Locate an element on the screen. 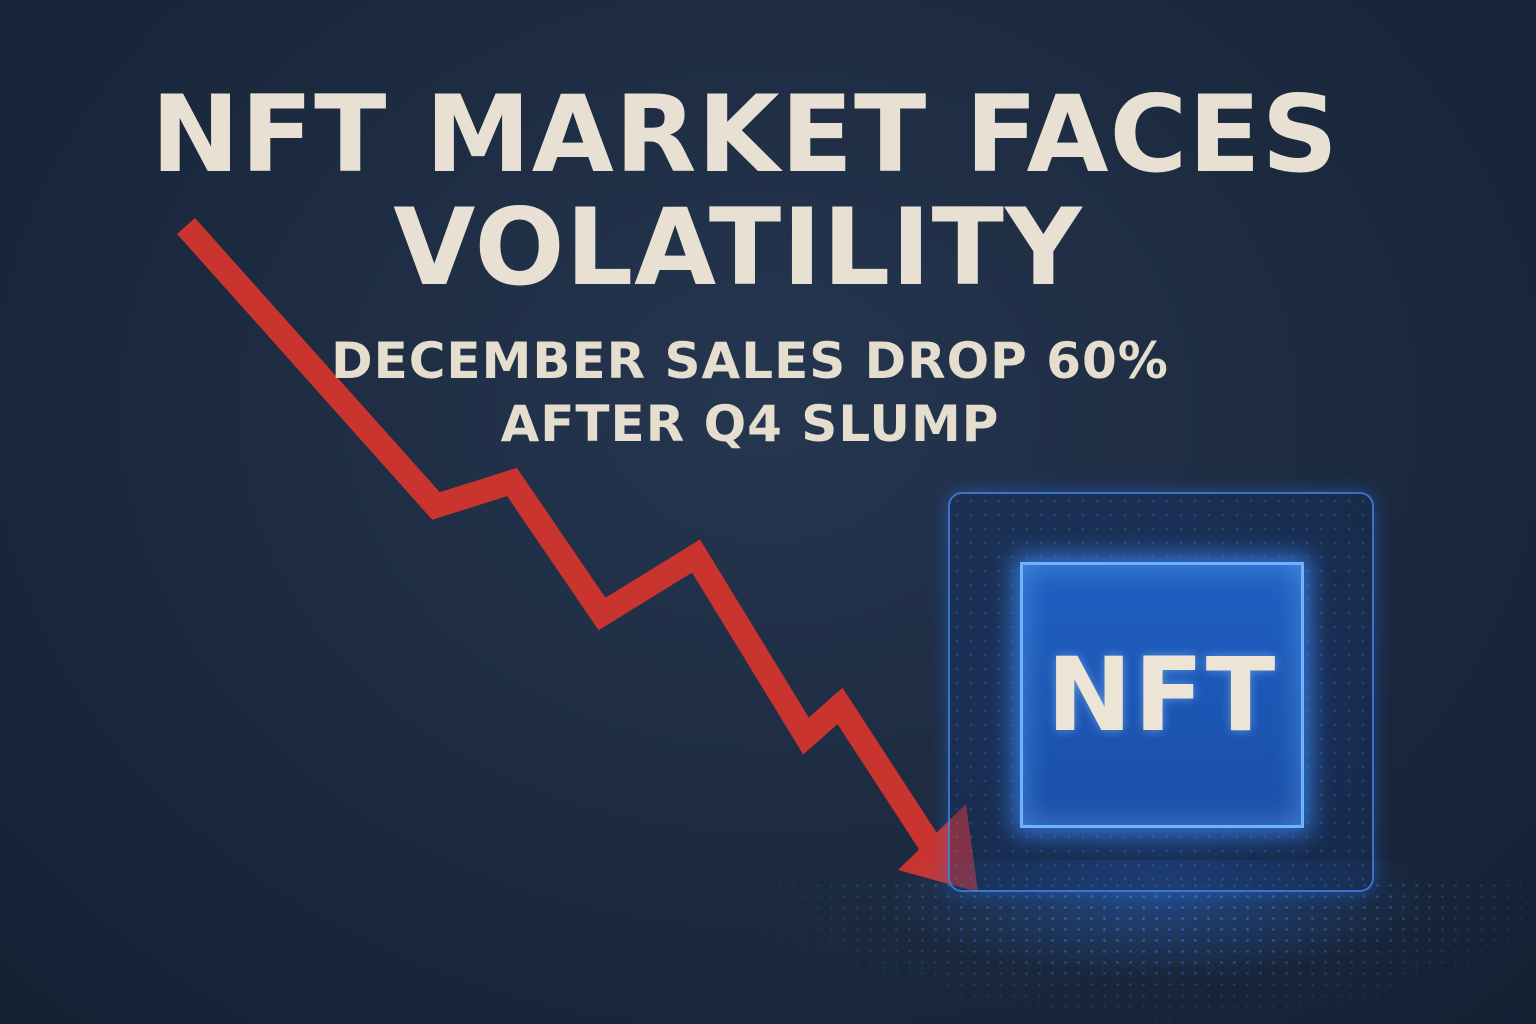 The width and height of the screenshot is (1536, 1024). nft-badge-label: NFT is located at coordinates (1162, 695).